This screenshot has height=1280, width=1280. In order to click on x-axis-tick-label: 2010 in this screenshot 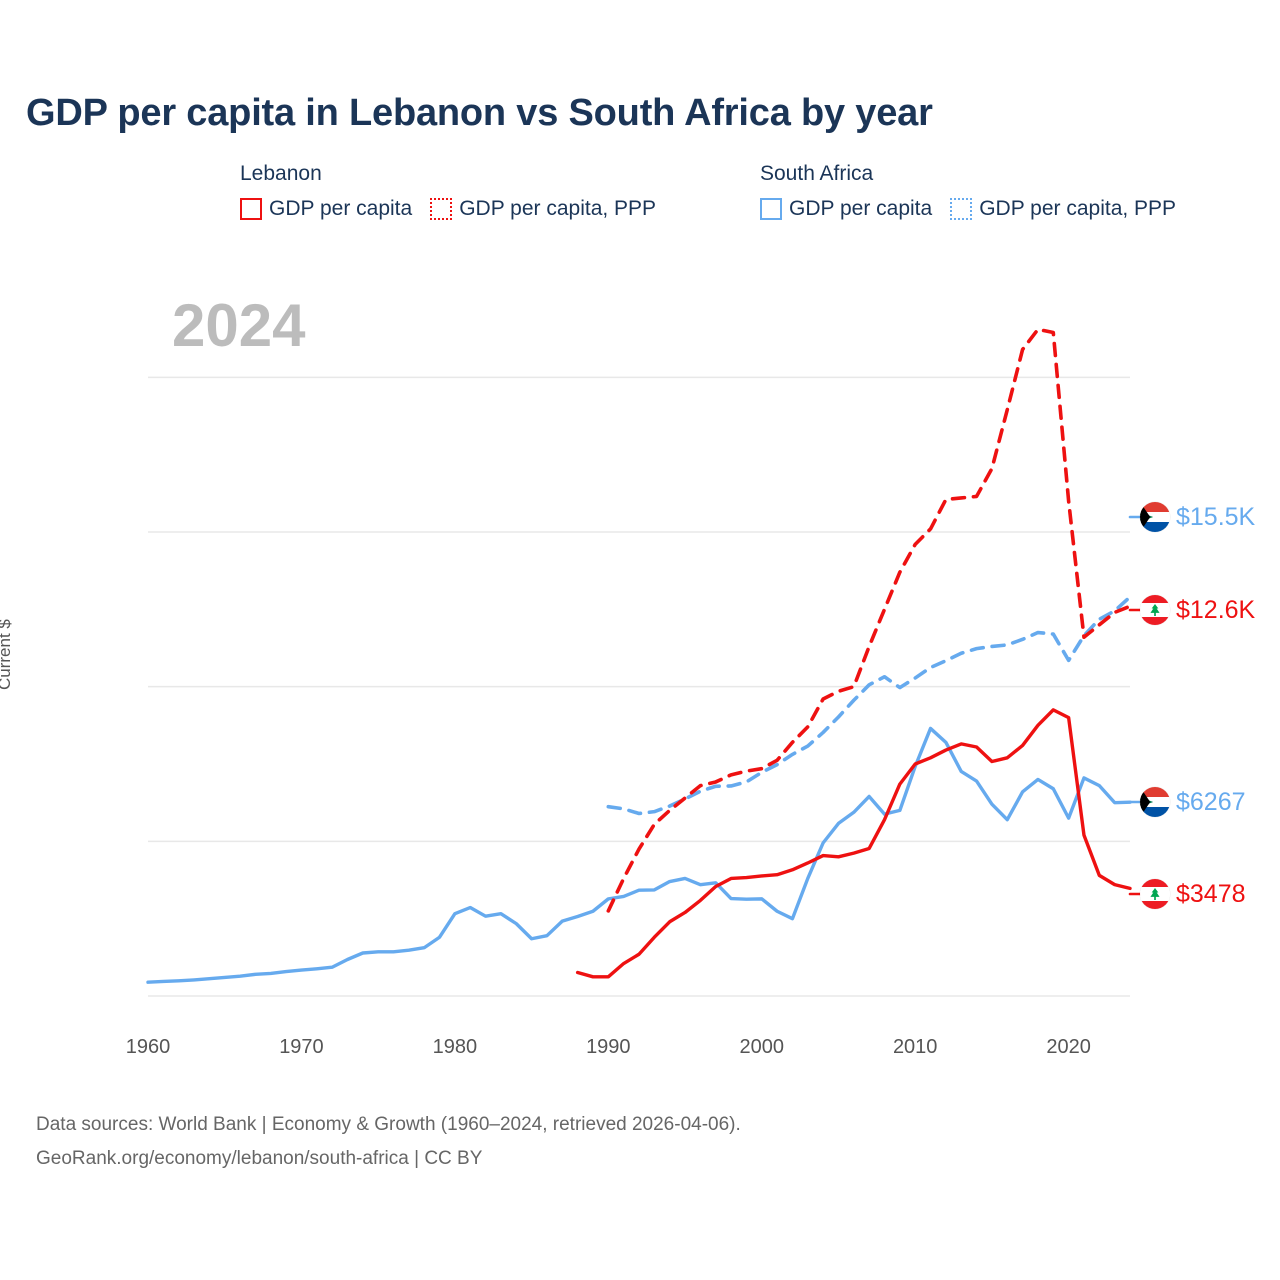, I will do `click(915, 1047)`.